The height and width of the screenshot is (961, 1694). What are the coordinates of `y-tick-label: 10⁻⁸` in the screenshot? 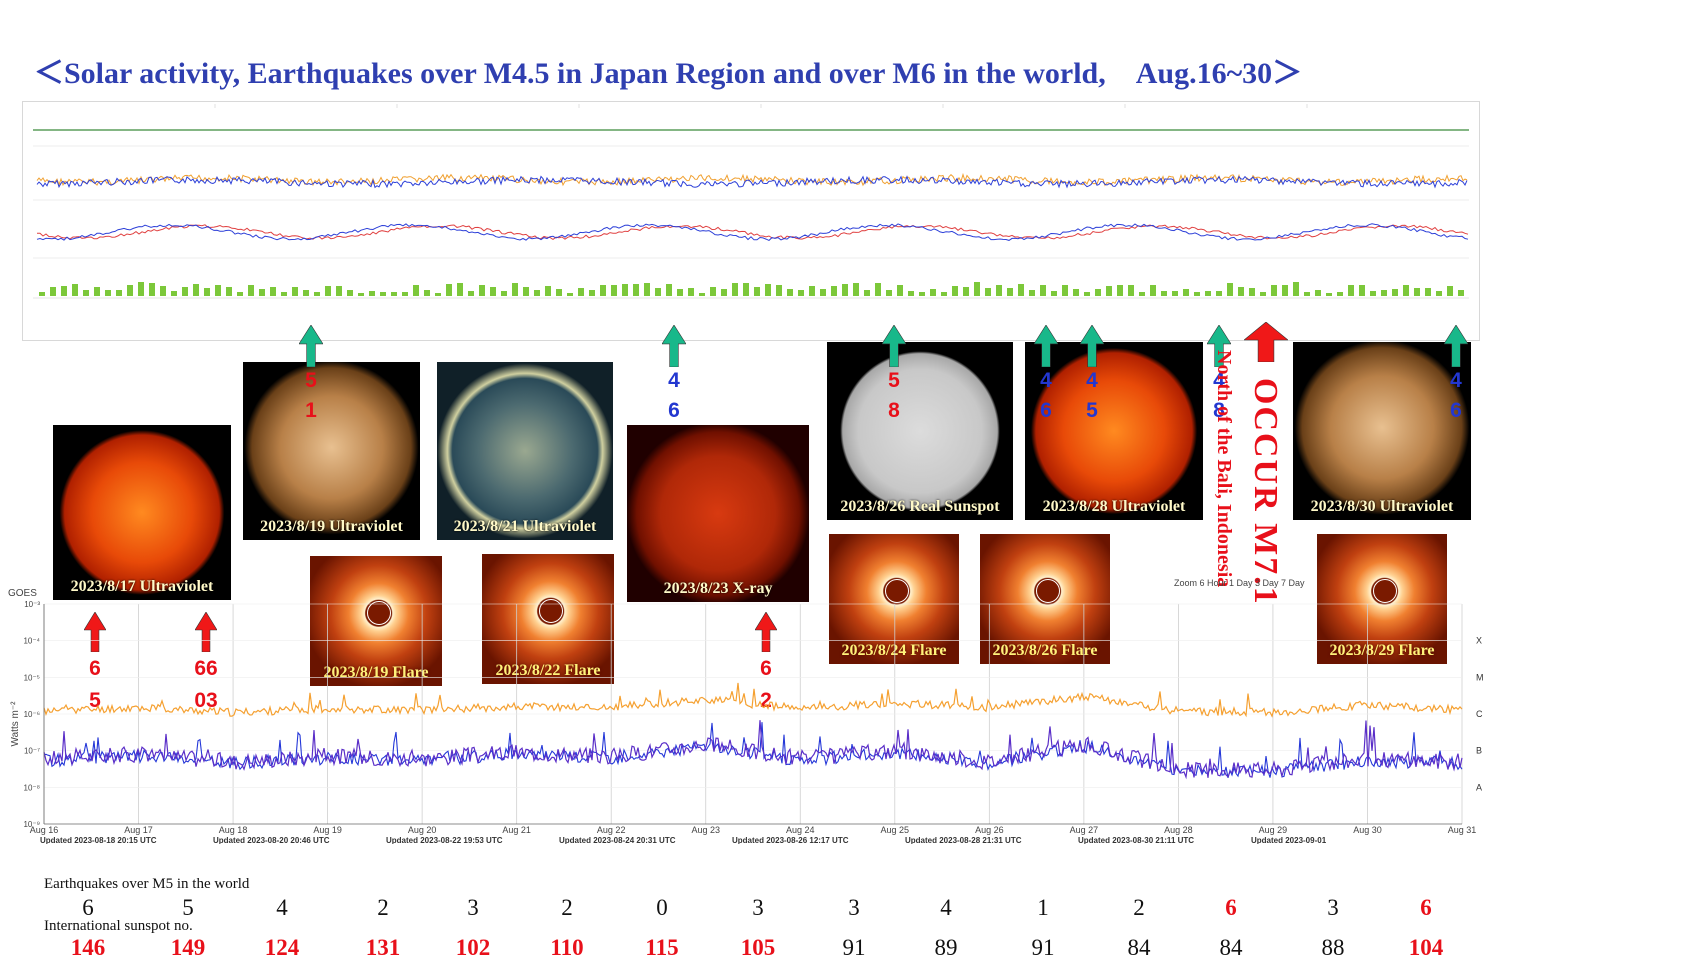 It's located at (32, 787).